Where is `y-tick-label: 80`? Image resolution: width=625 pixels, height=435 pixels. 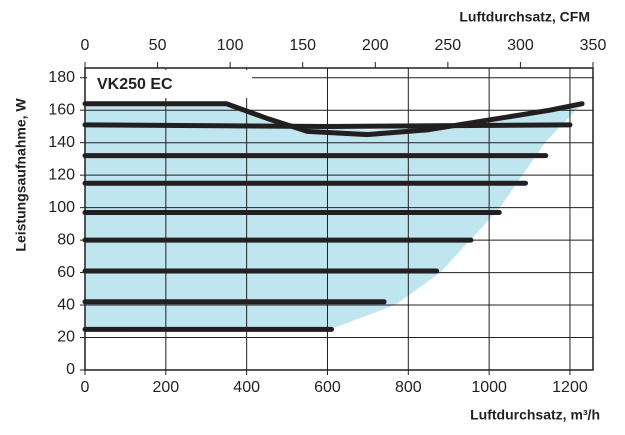 y-tick-label: 80 is located at coordinates (66, 239).